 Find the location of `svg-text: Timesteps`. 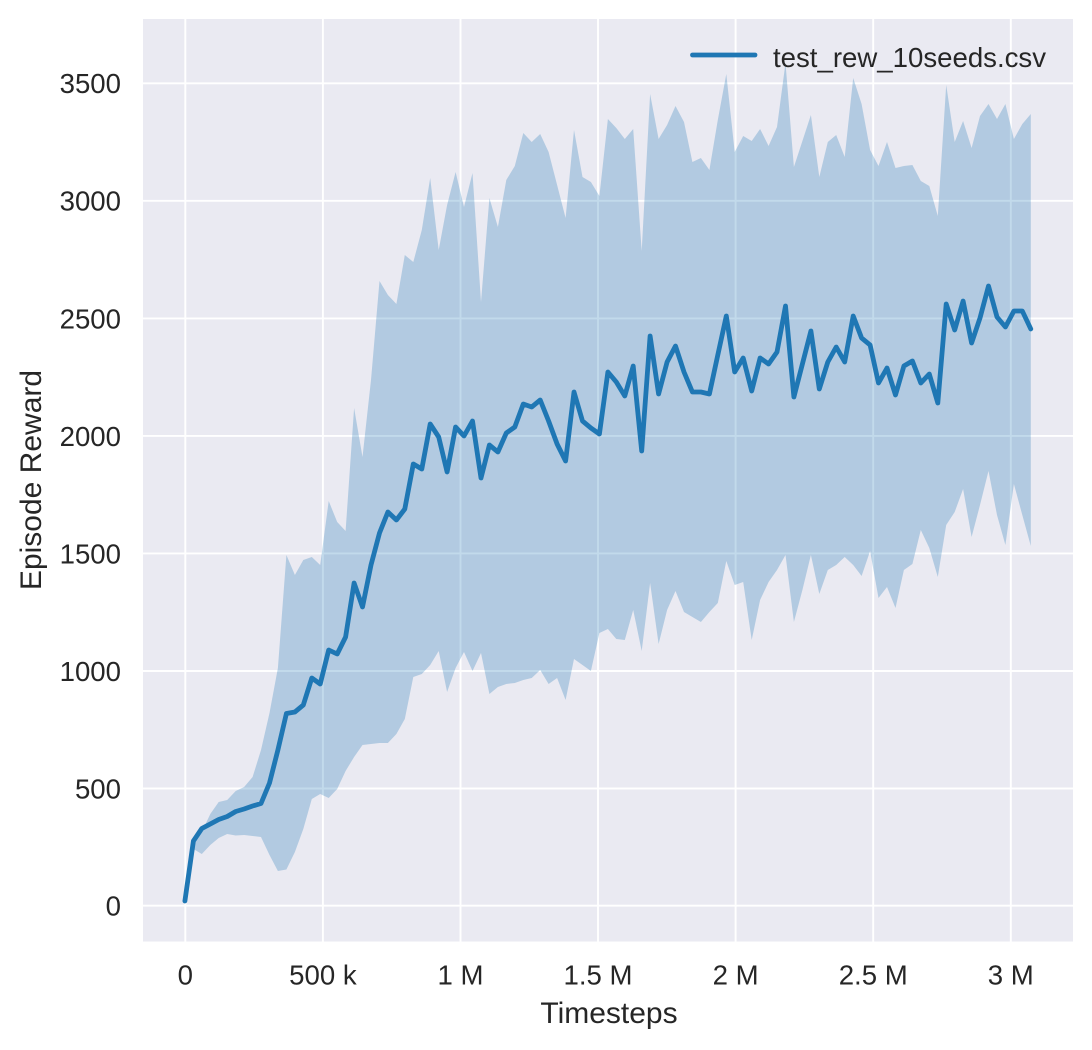

svg-text: Timesteps is located at coordinates (608, 1013).